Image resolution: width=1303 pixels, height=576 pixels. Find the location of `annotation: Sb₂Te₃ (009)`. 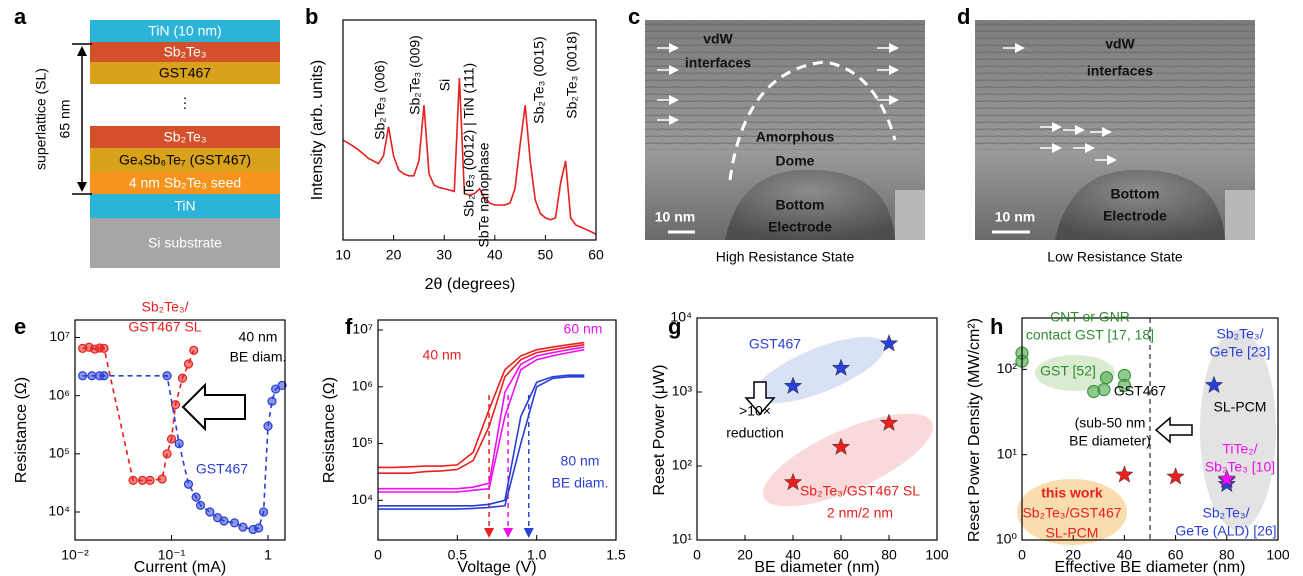

annotation: Sb₂Te₃ (009) is located at coordinates (415, 75).